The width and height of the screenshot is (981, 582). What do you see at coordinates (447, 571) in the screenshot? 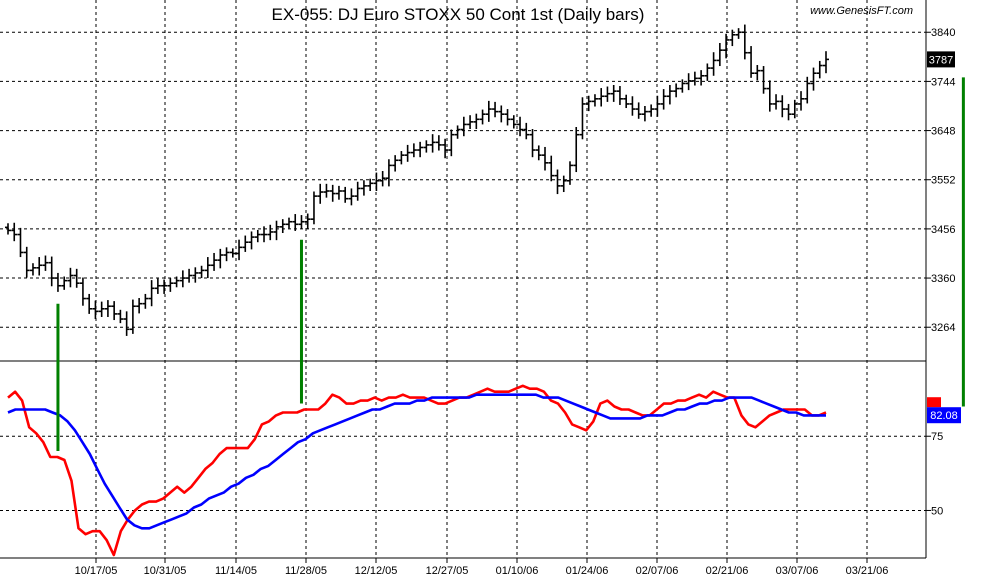
I see `x-tick-label: 12/27/05` at bounding box center [447, 571].